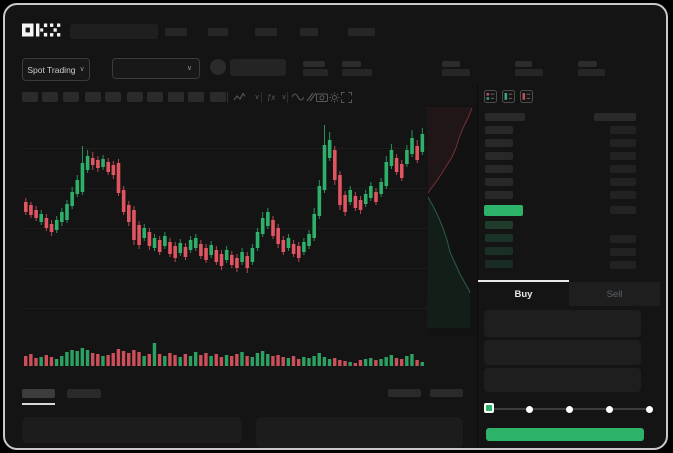 This screenshot has height=453, width=673. Describe the element at coordinates (562, 352) in the screenshot. I see `amount-input-skeleton` at that location.